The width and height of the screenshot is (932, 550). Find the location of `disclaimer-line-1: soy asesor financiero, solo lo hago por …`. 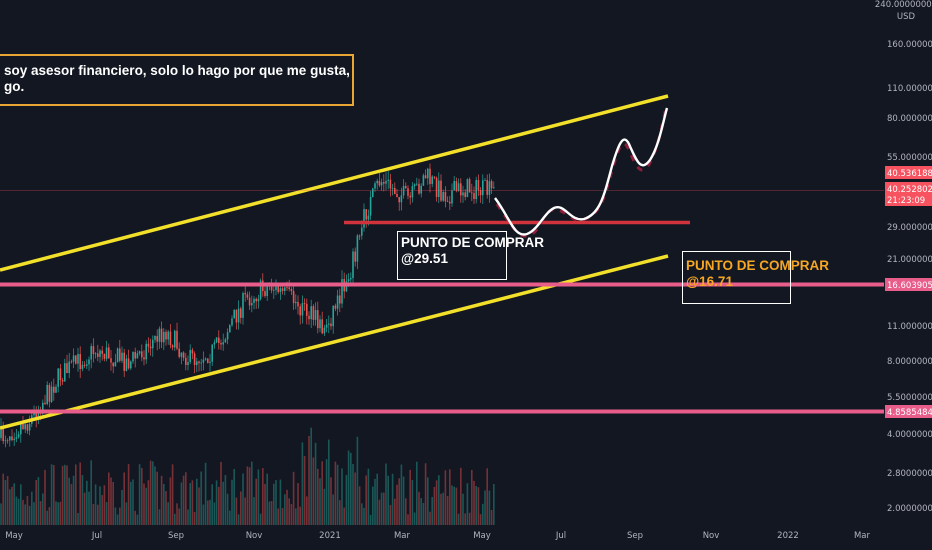

disclaimer-line-1: soy asesor financiero, solo lo hago por … is located at coordinates (178, 70).